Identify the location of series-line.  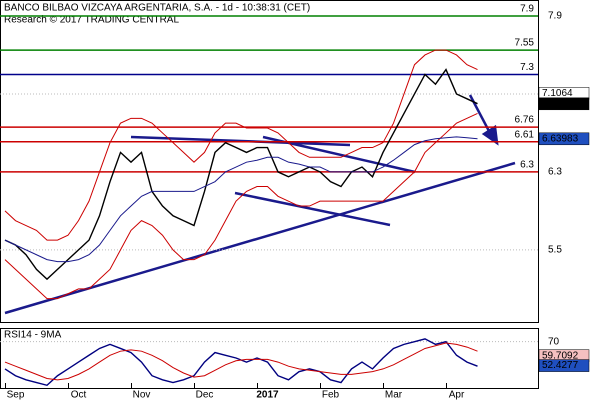
(241, 361).